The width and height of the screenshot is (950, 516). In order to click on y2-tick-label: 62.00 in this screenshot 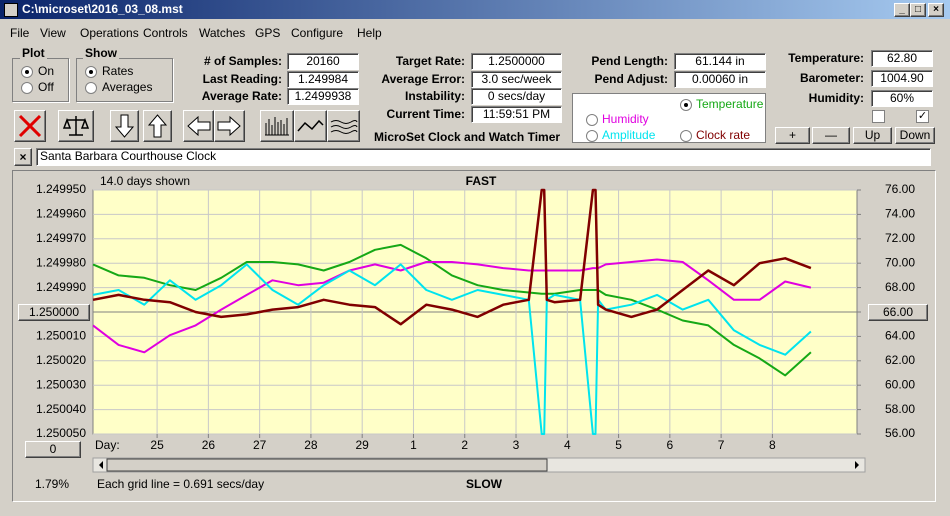, I will do `click(900, 360)`.